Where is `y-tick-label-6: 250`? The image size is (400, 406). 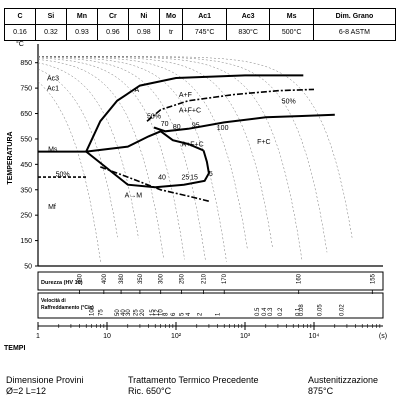 y-tick-label-6: 250 is located at coordinates (26, 216).